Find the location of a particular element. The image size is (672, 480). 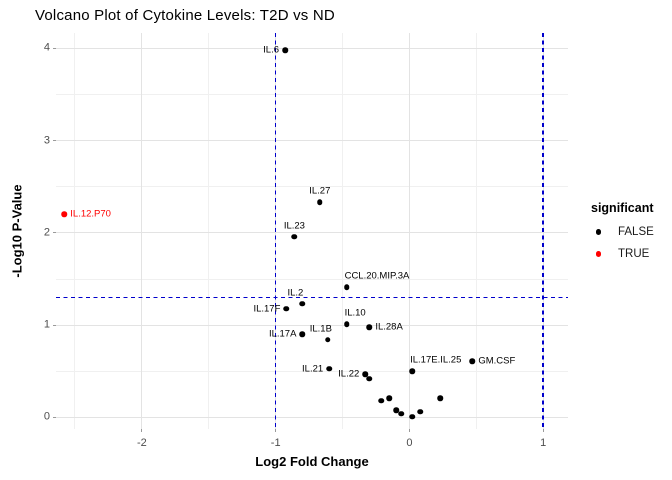

point-label: IL.1B is located at coordinates (320, 329).